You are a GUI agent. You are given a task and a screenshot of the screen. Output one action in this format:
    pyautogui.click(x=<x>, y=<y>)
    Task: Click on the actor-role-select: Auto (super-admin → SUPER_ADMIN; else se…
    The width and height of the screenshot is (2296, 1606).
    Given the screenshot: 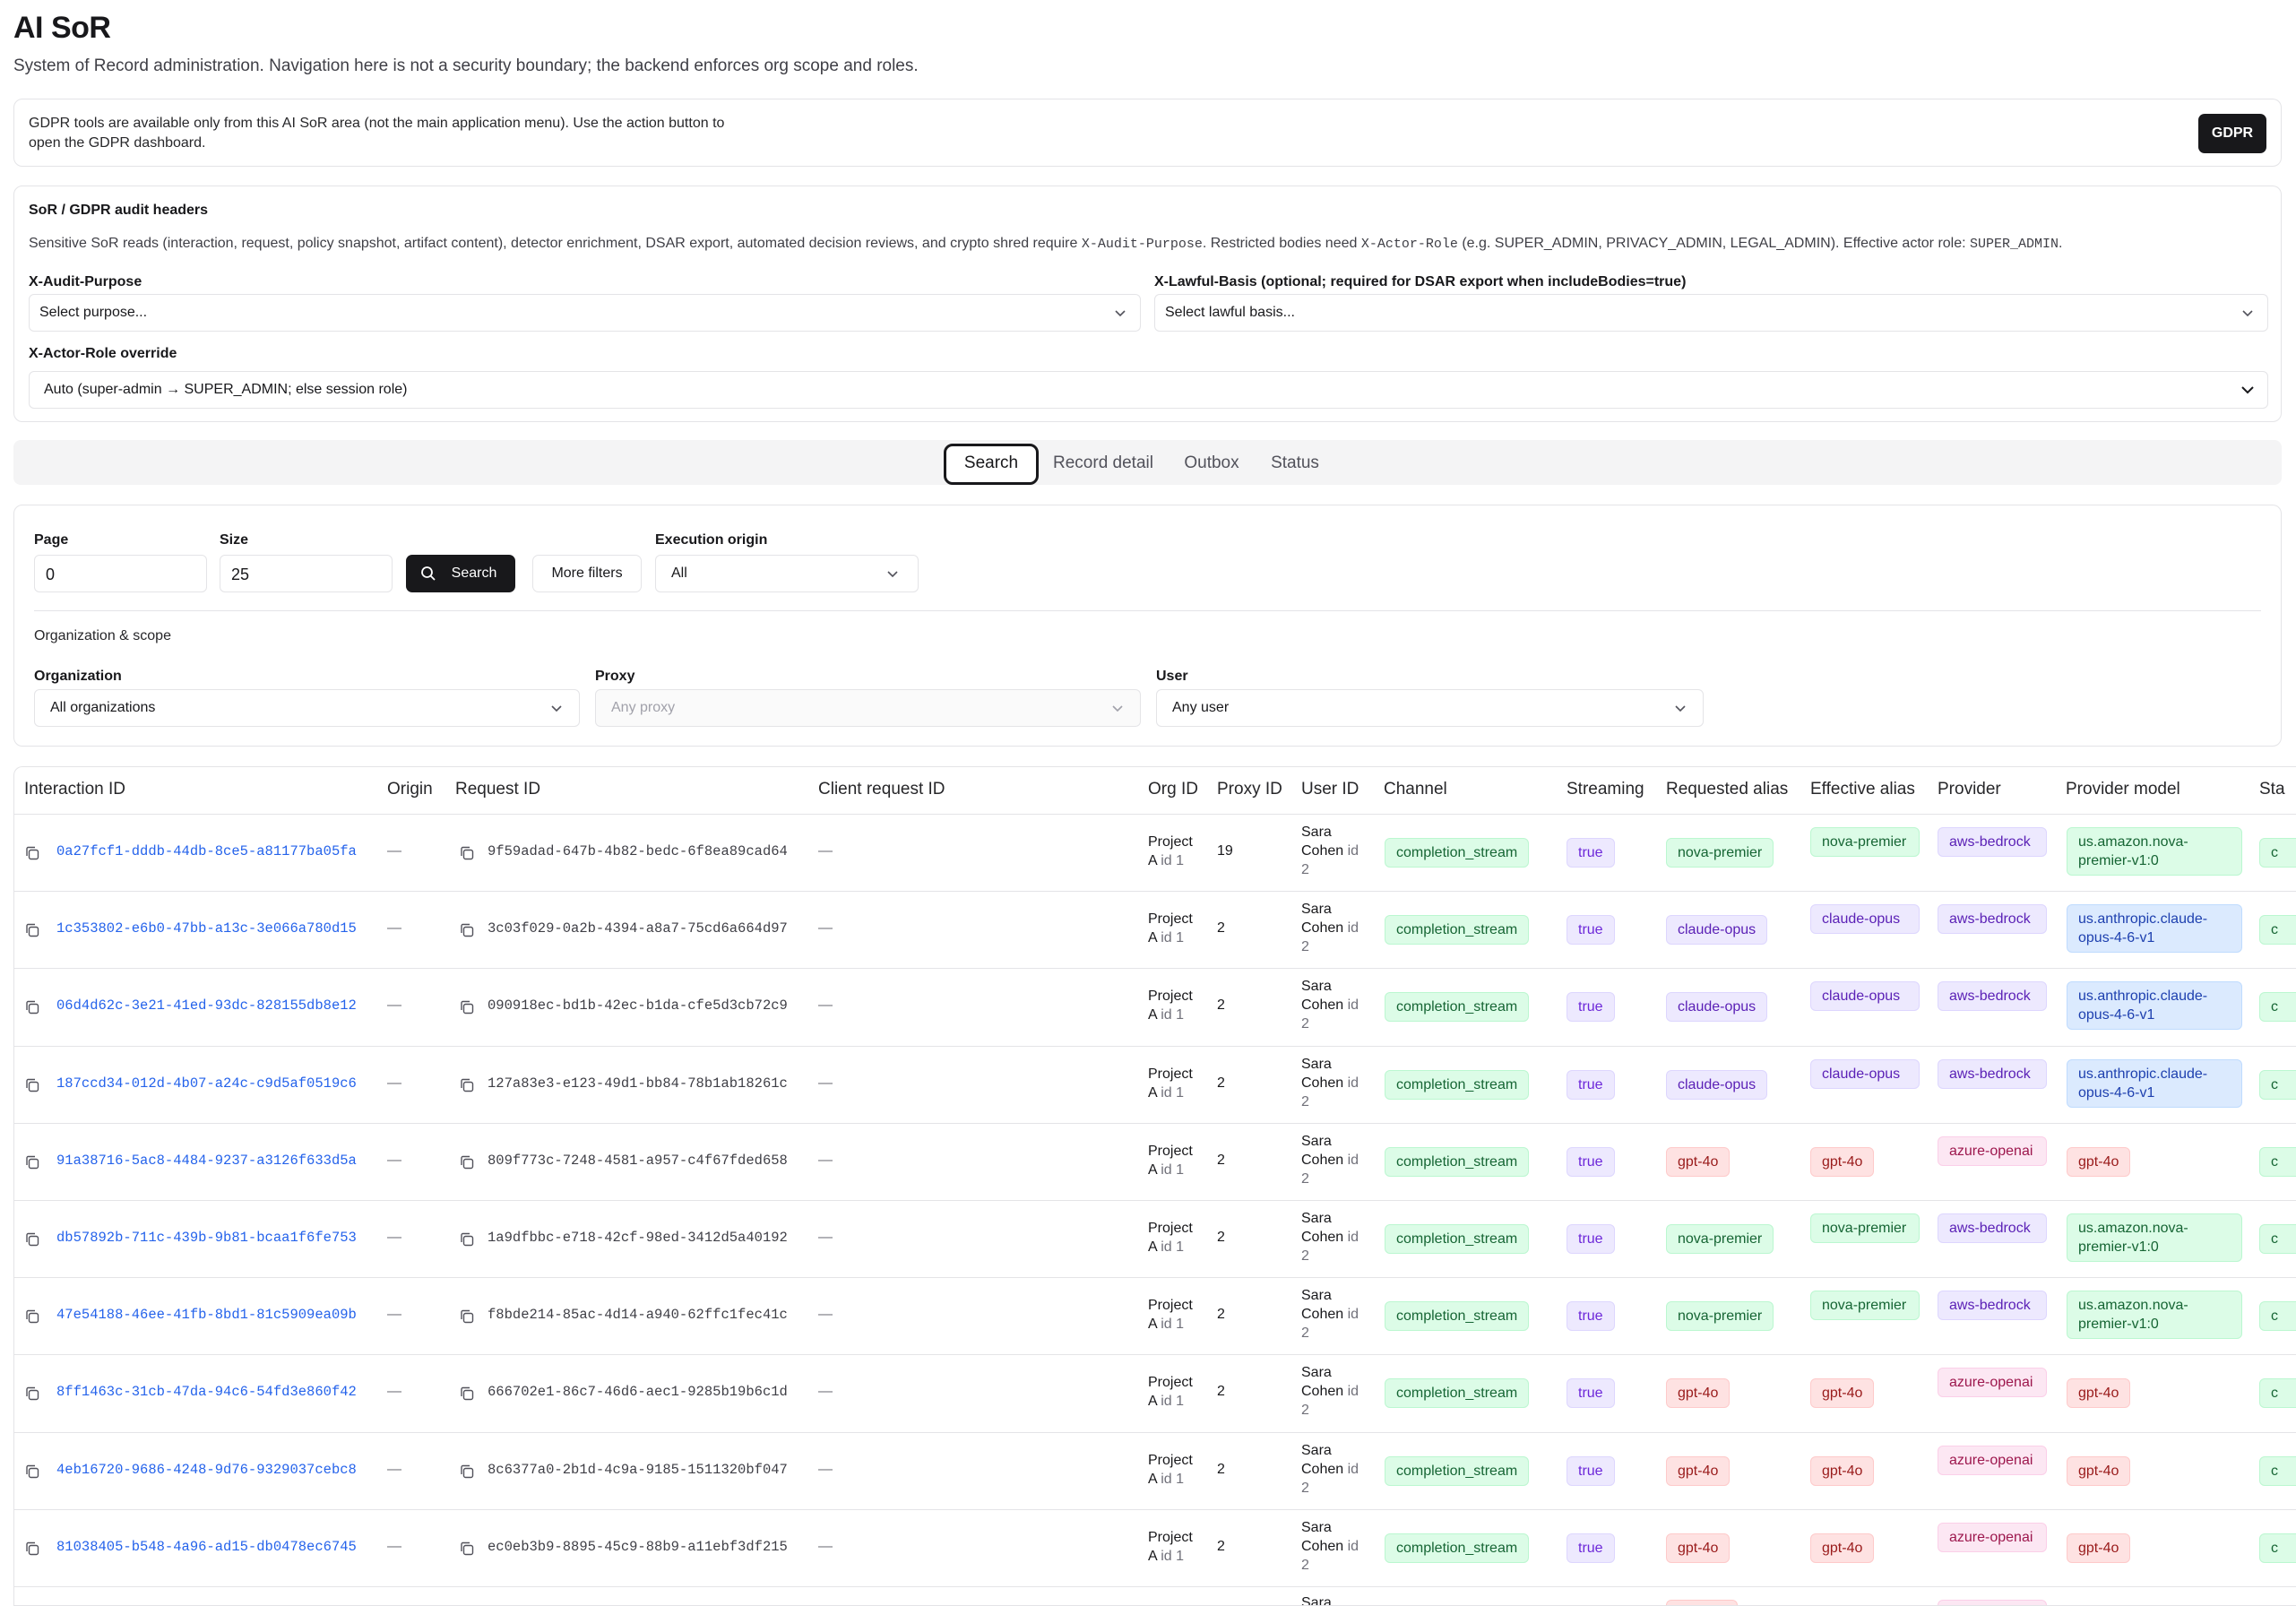 What is the action you would take?
    pyautogui.click(x=1148, y=390)
    